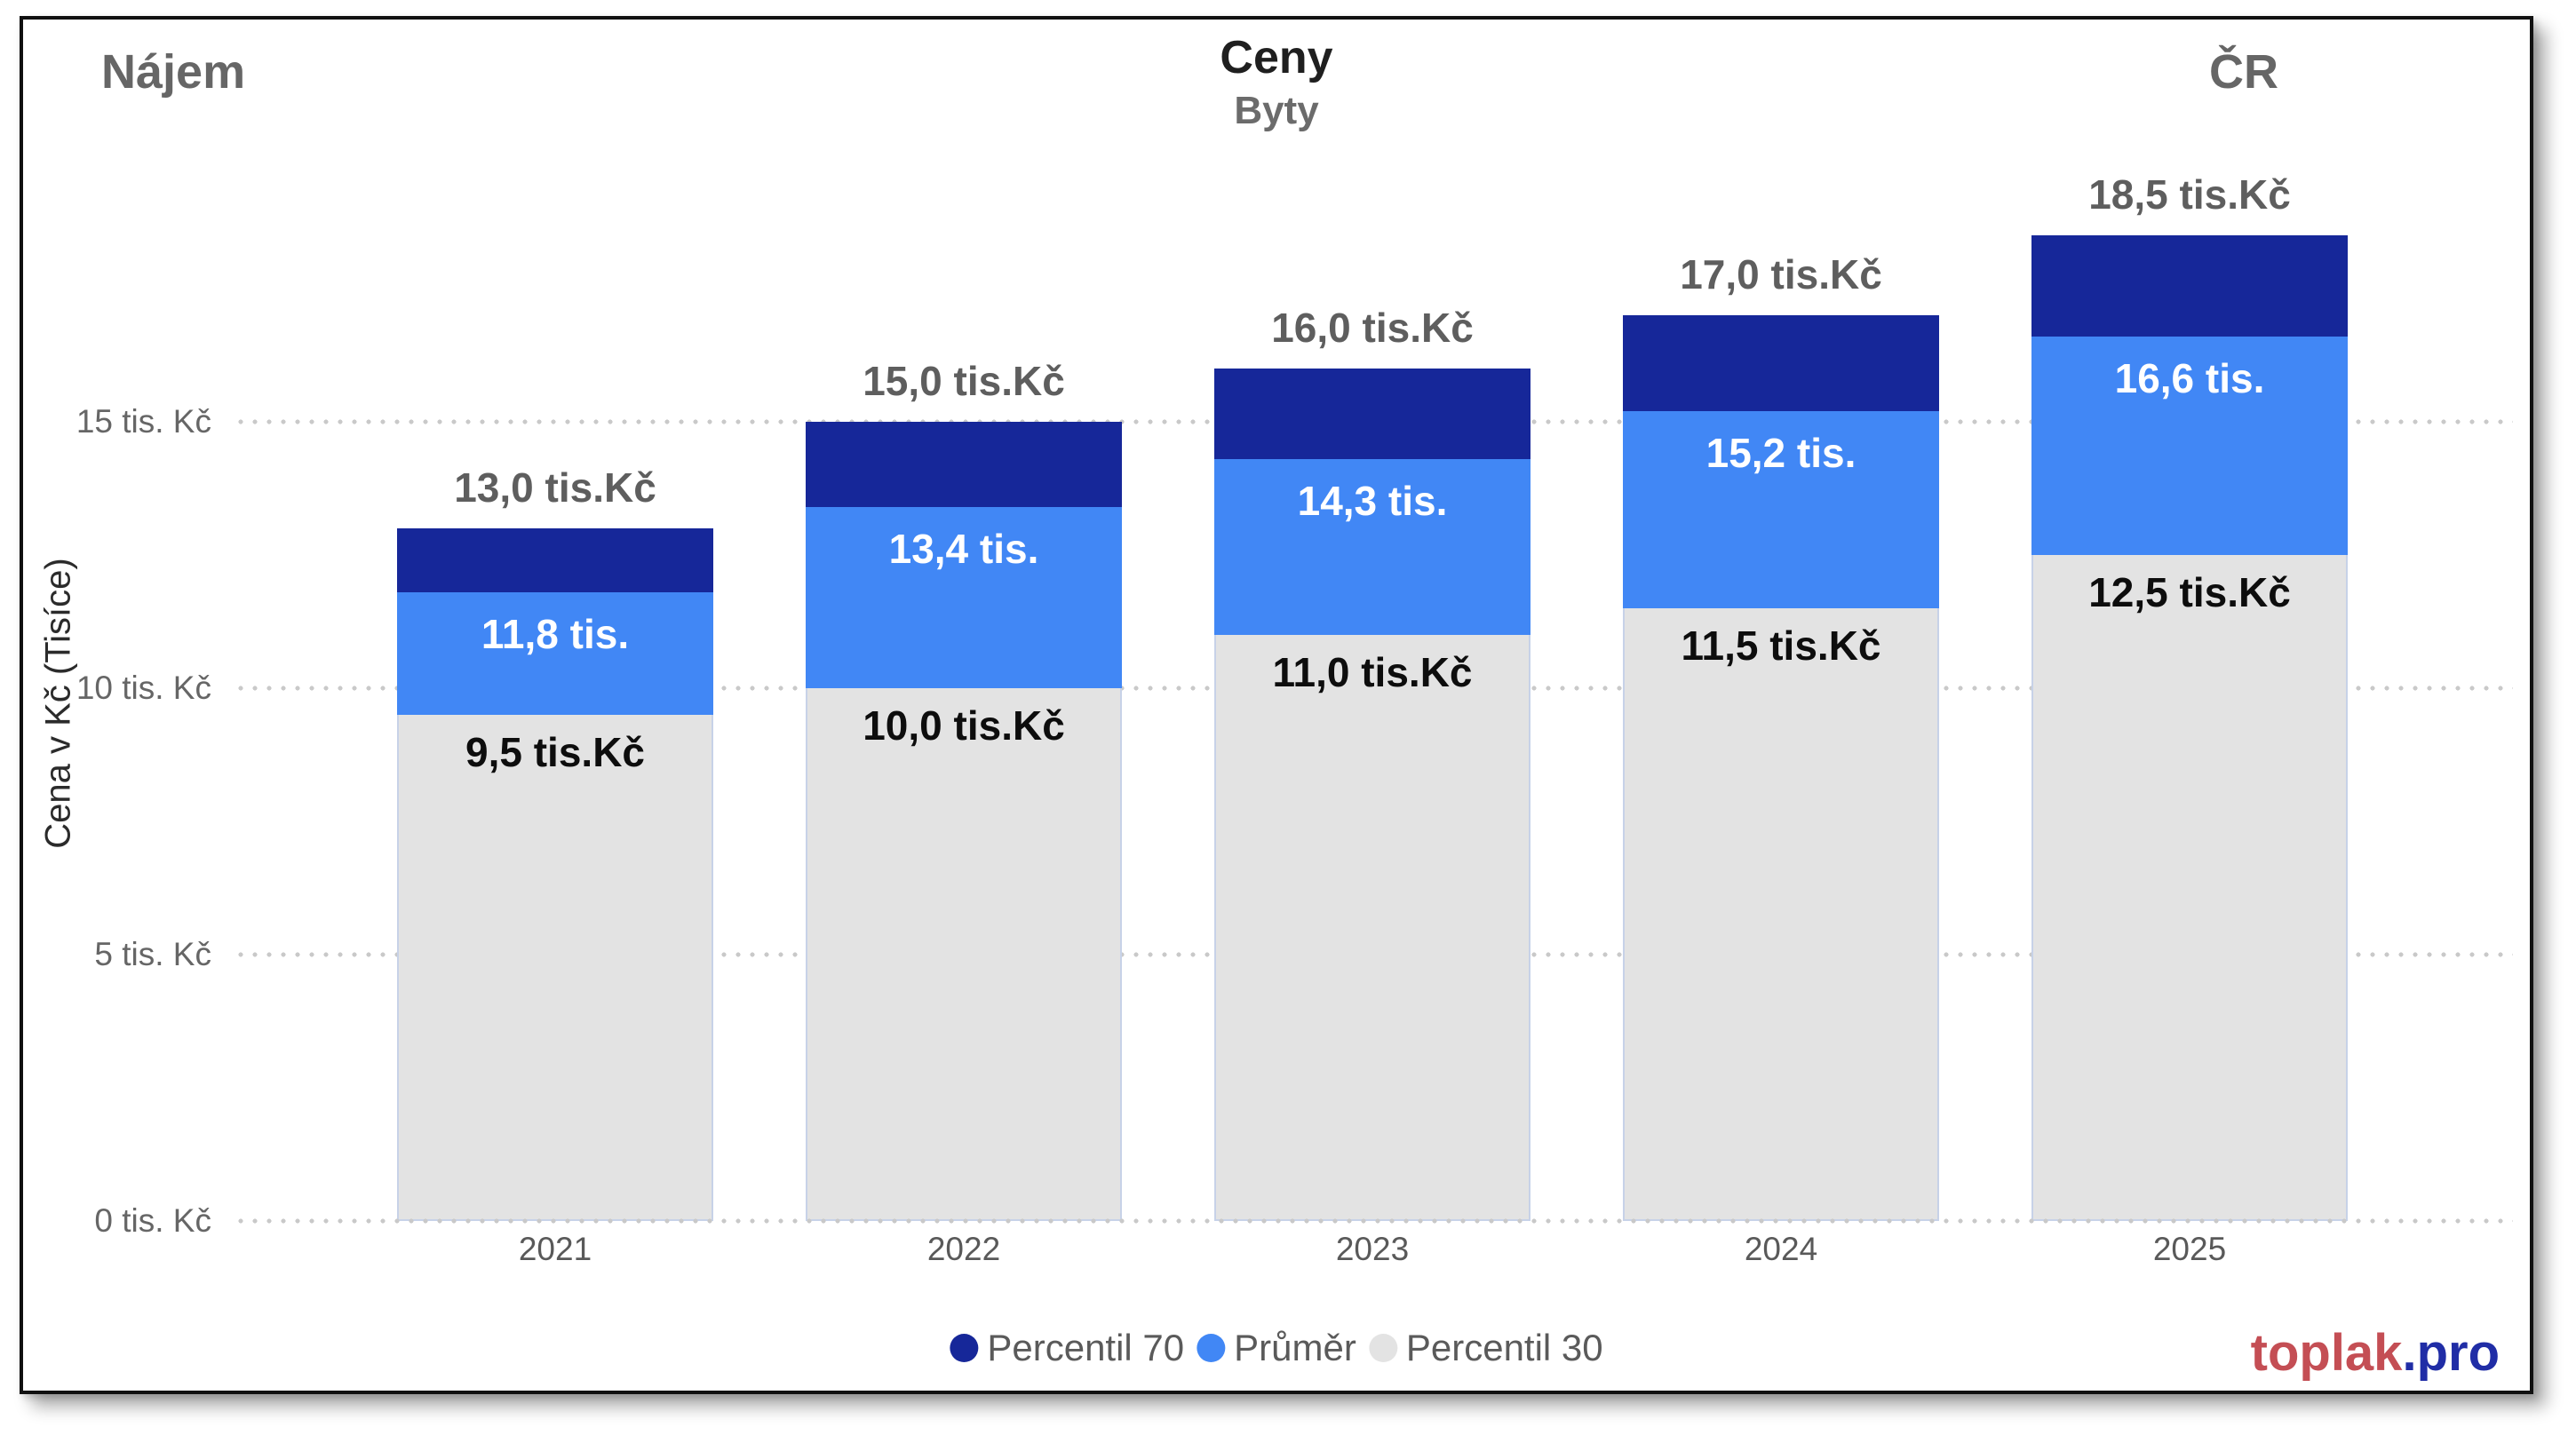  What do you see at coordinates (2326, 1353) in the screenshot?
I see `brand-logo-primary: toplak` at bounding box center [2326, 1353].